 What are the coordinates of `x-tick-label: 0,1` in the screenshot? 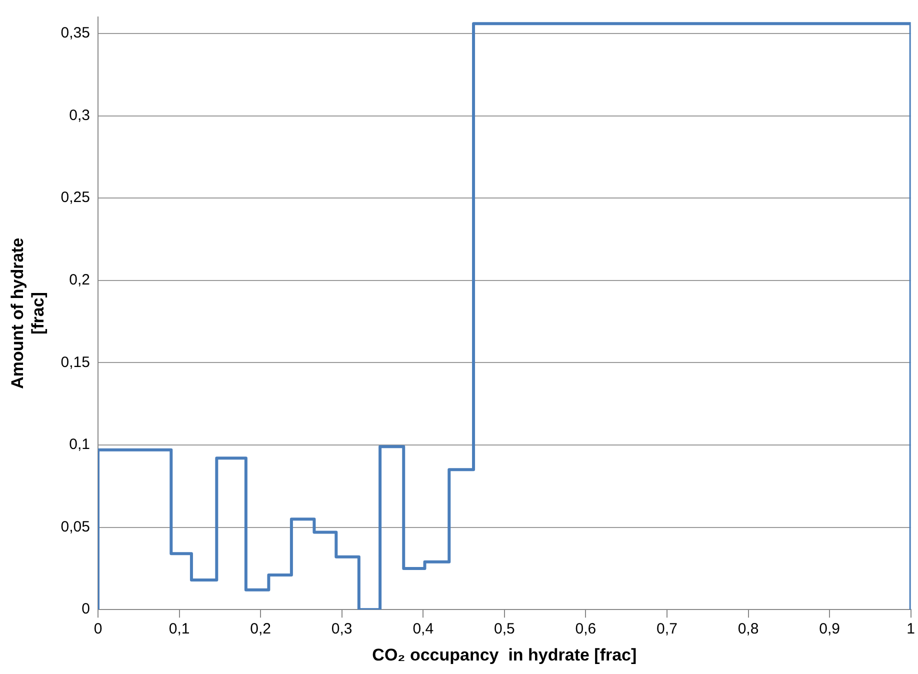 It's located at (179, 629).